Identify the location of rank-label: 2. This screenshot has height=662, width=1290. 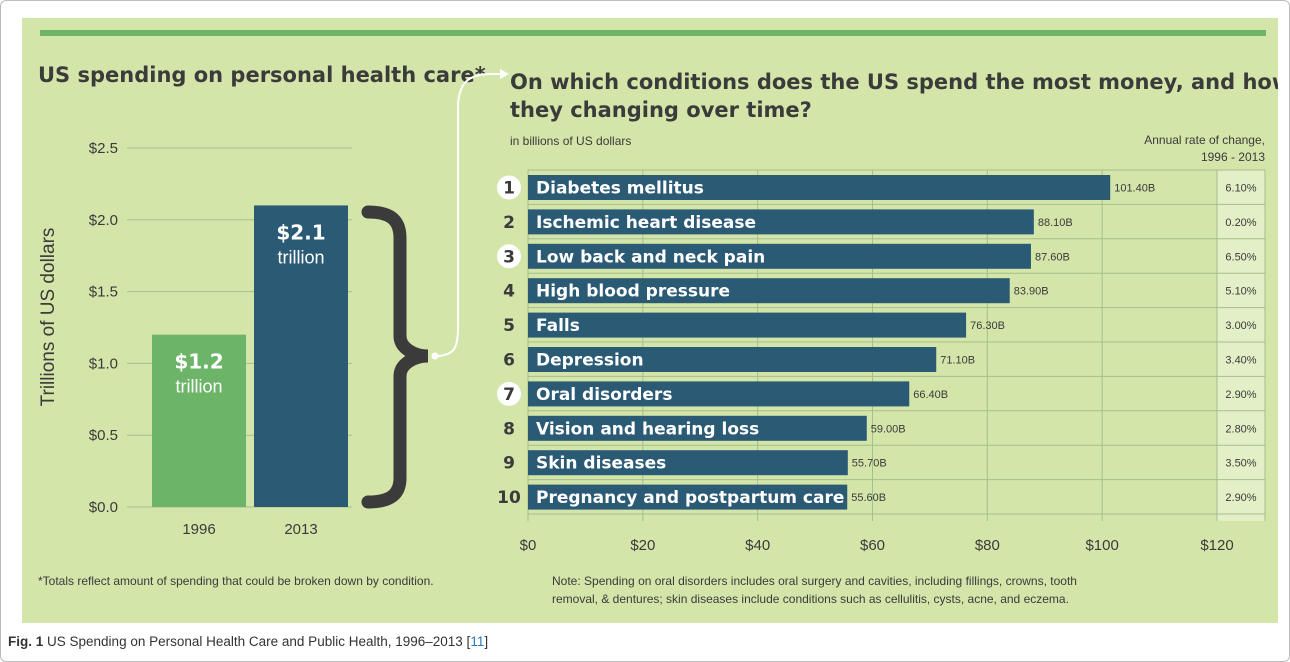
(509, 223).